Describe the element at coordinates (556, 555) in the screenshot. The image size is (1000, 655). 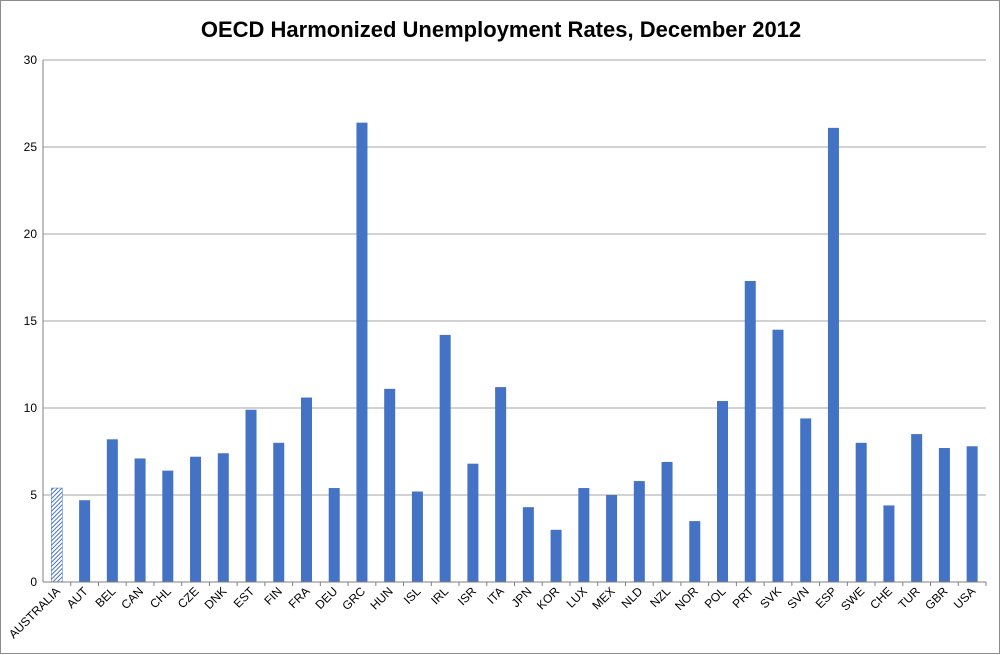
I see `bar-kor` at that location.